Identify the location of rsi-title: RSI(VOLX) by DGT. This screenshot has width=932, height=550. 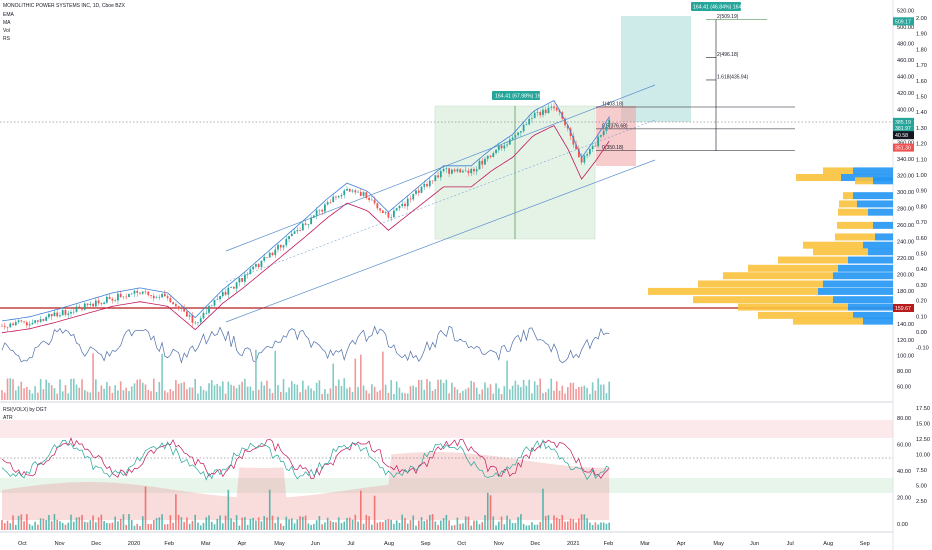
(25, 410).